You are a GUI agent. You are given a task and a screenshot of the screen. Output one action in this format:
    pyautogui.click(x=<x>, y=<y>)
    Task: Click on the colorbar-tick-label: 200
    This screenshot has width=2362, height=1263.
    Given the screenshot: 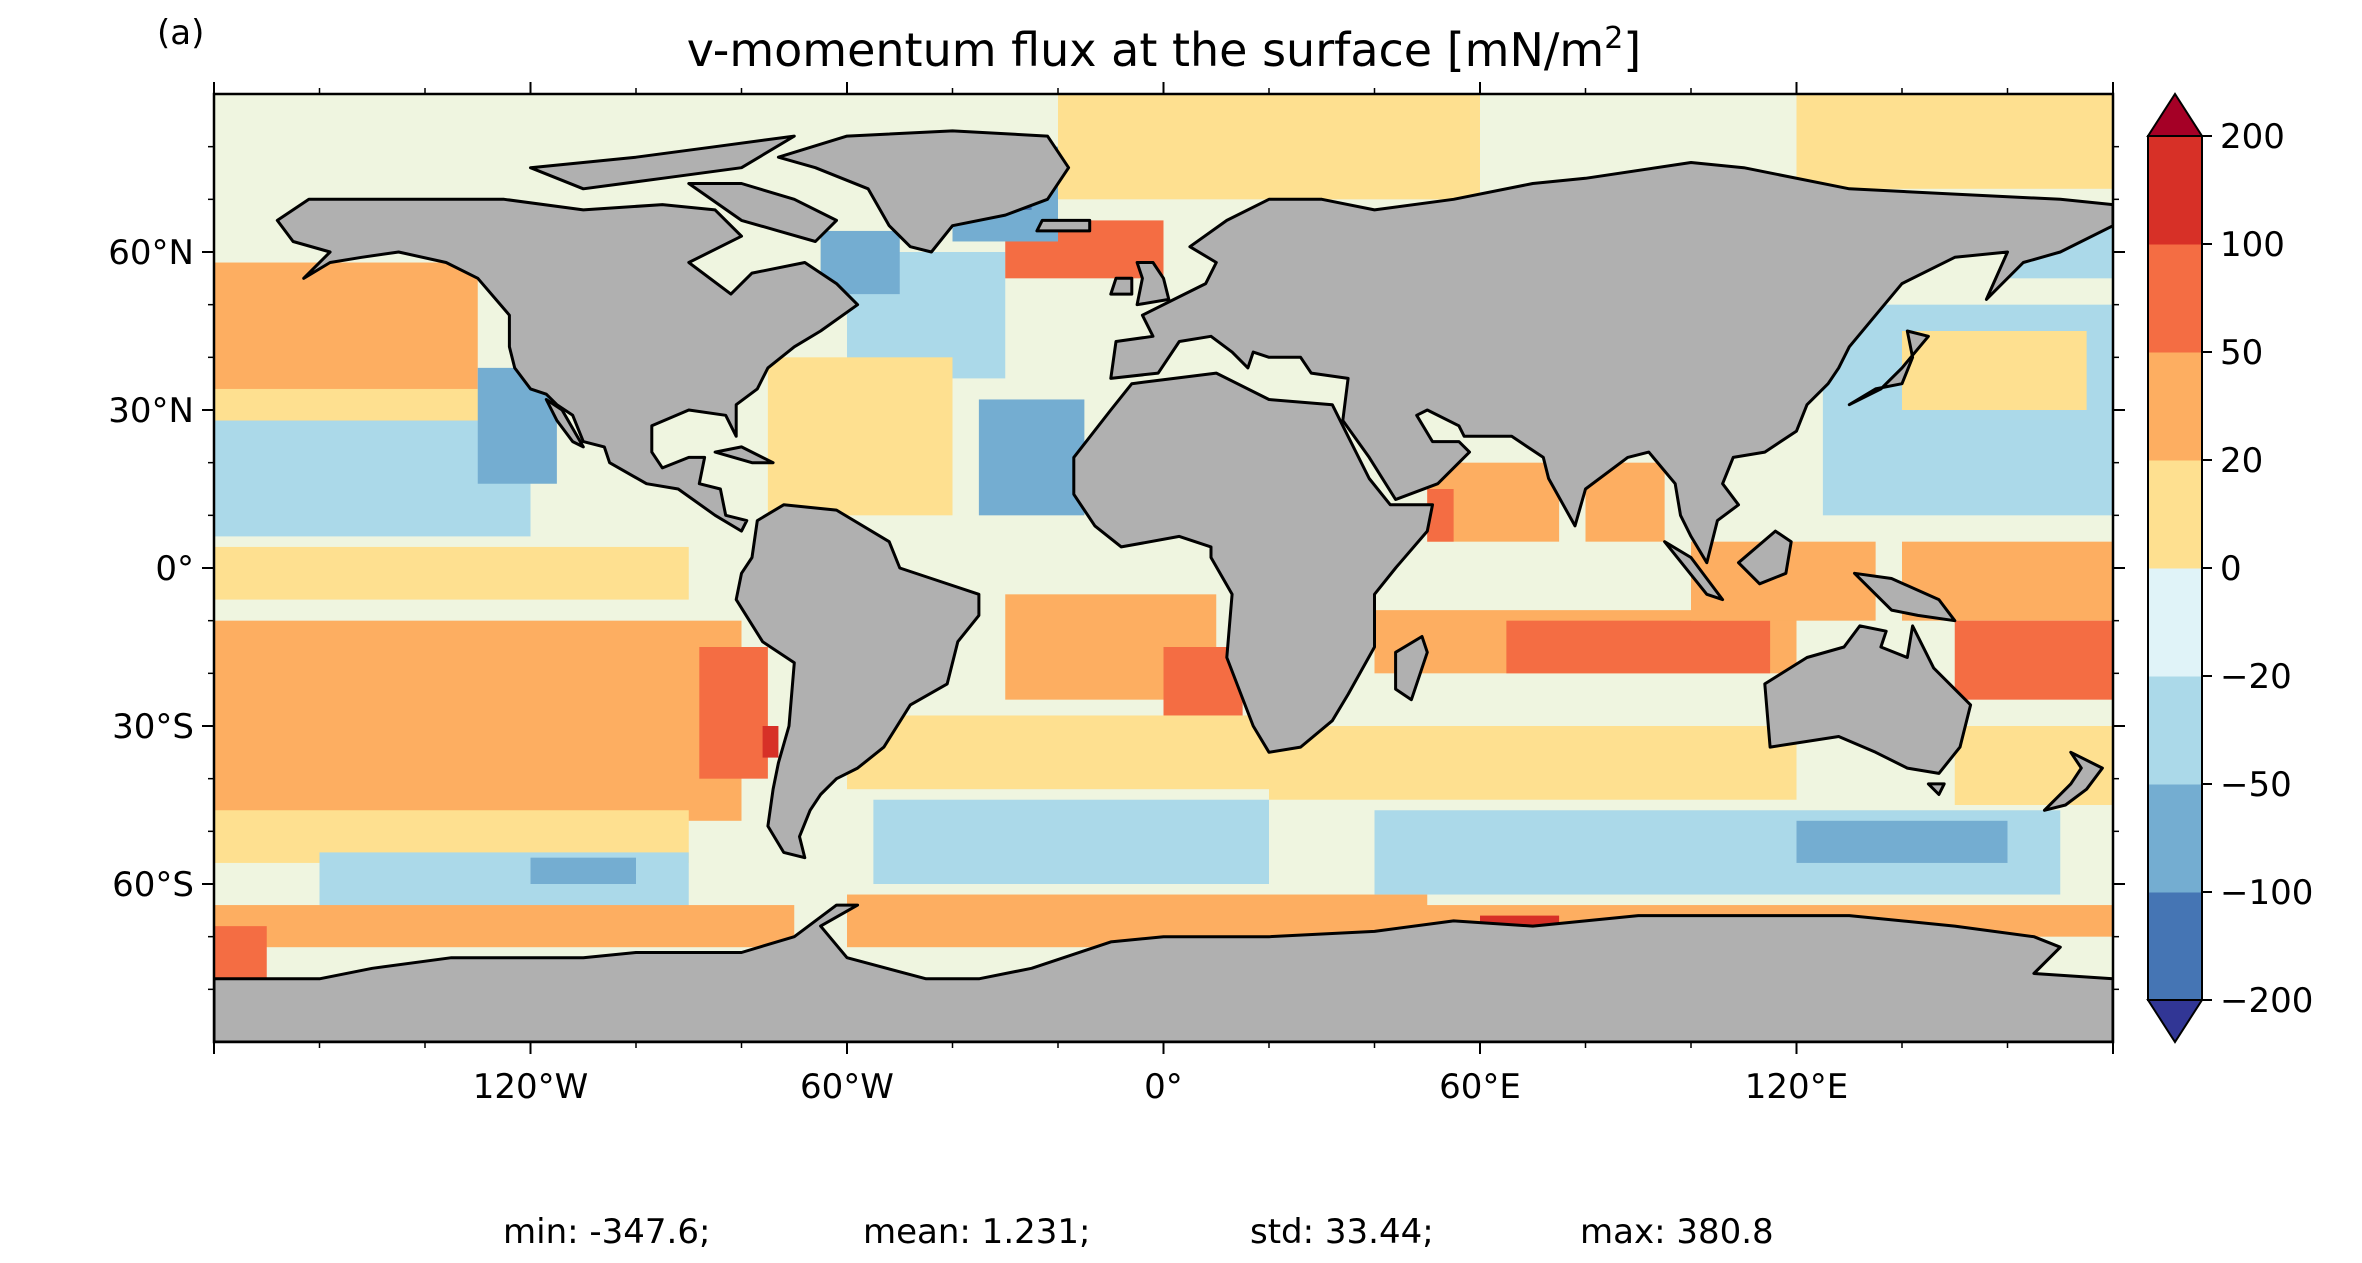 What is the action you would take?
    pyautogui.click(x=2252, y=137)
    